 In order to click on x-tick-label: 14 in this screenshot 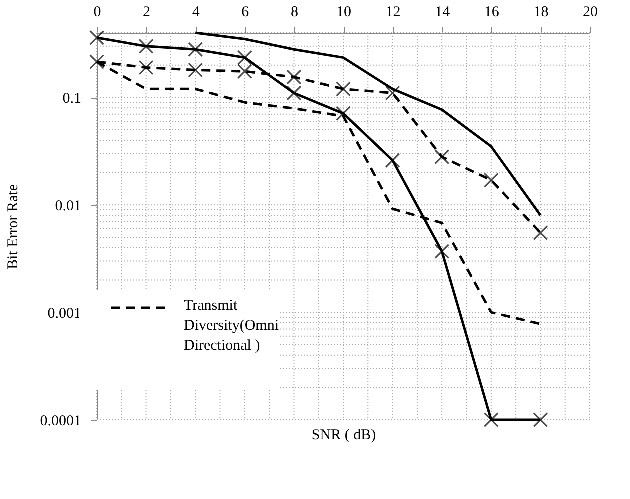, I will do `click(443, 12)`.